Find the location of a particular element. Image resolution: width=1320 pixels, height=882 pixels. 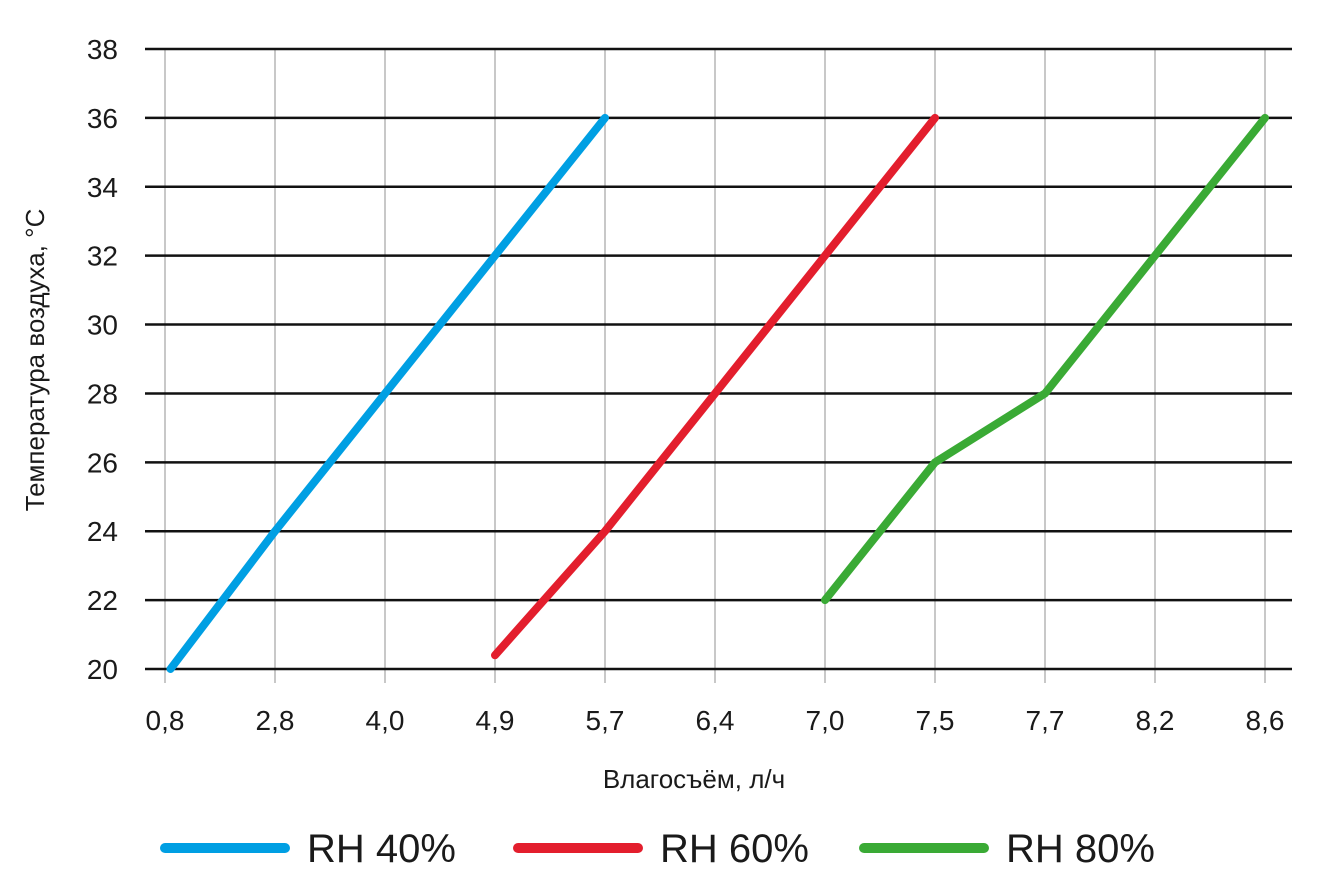

x-tick-label: 8,6 is located at coordinates (1265, 720).